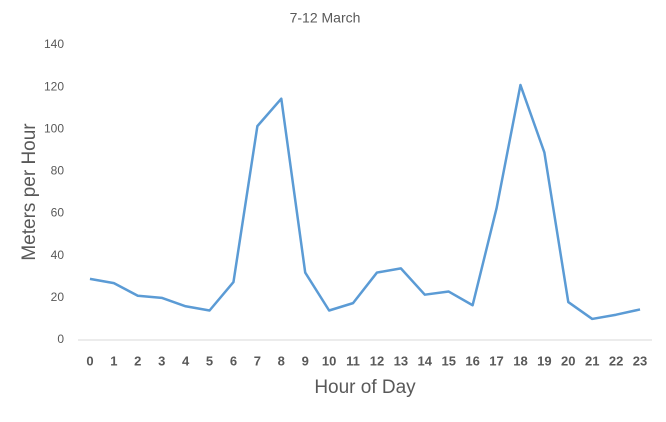  Describe the element at coordinates (58, 213) in the screenshot. I see `y-tick-label: 60` at that location.